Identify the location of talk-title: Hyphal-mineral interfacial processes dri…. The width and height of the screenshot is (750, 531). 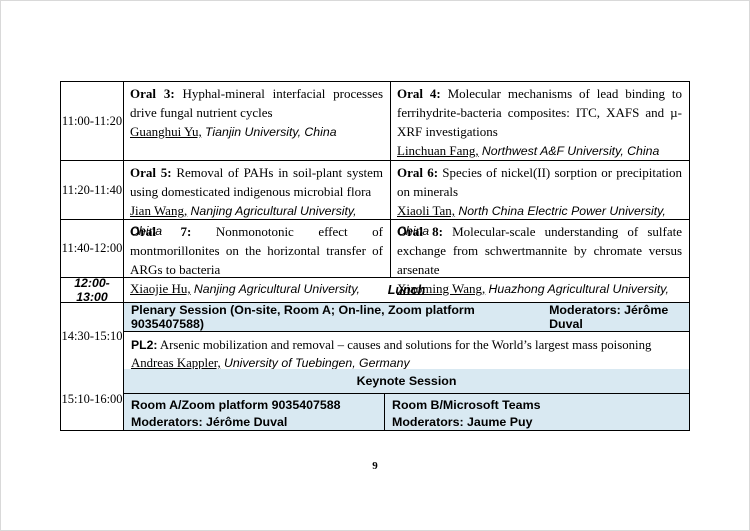
(257, 103).